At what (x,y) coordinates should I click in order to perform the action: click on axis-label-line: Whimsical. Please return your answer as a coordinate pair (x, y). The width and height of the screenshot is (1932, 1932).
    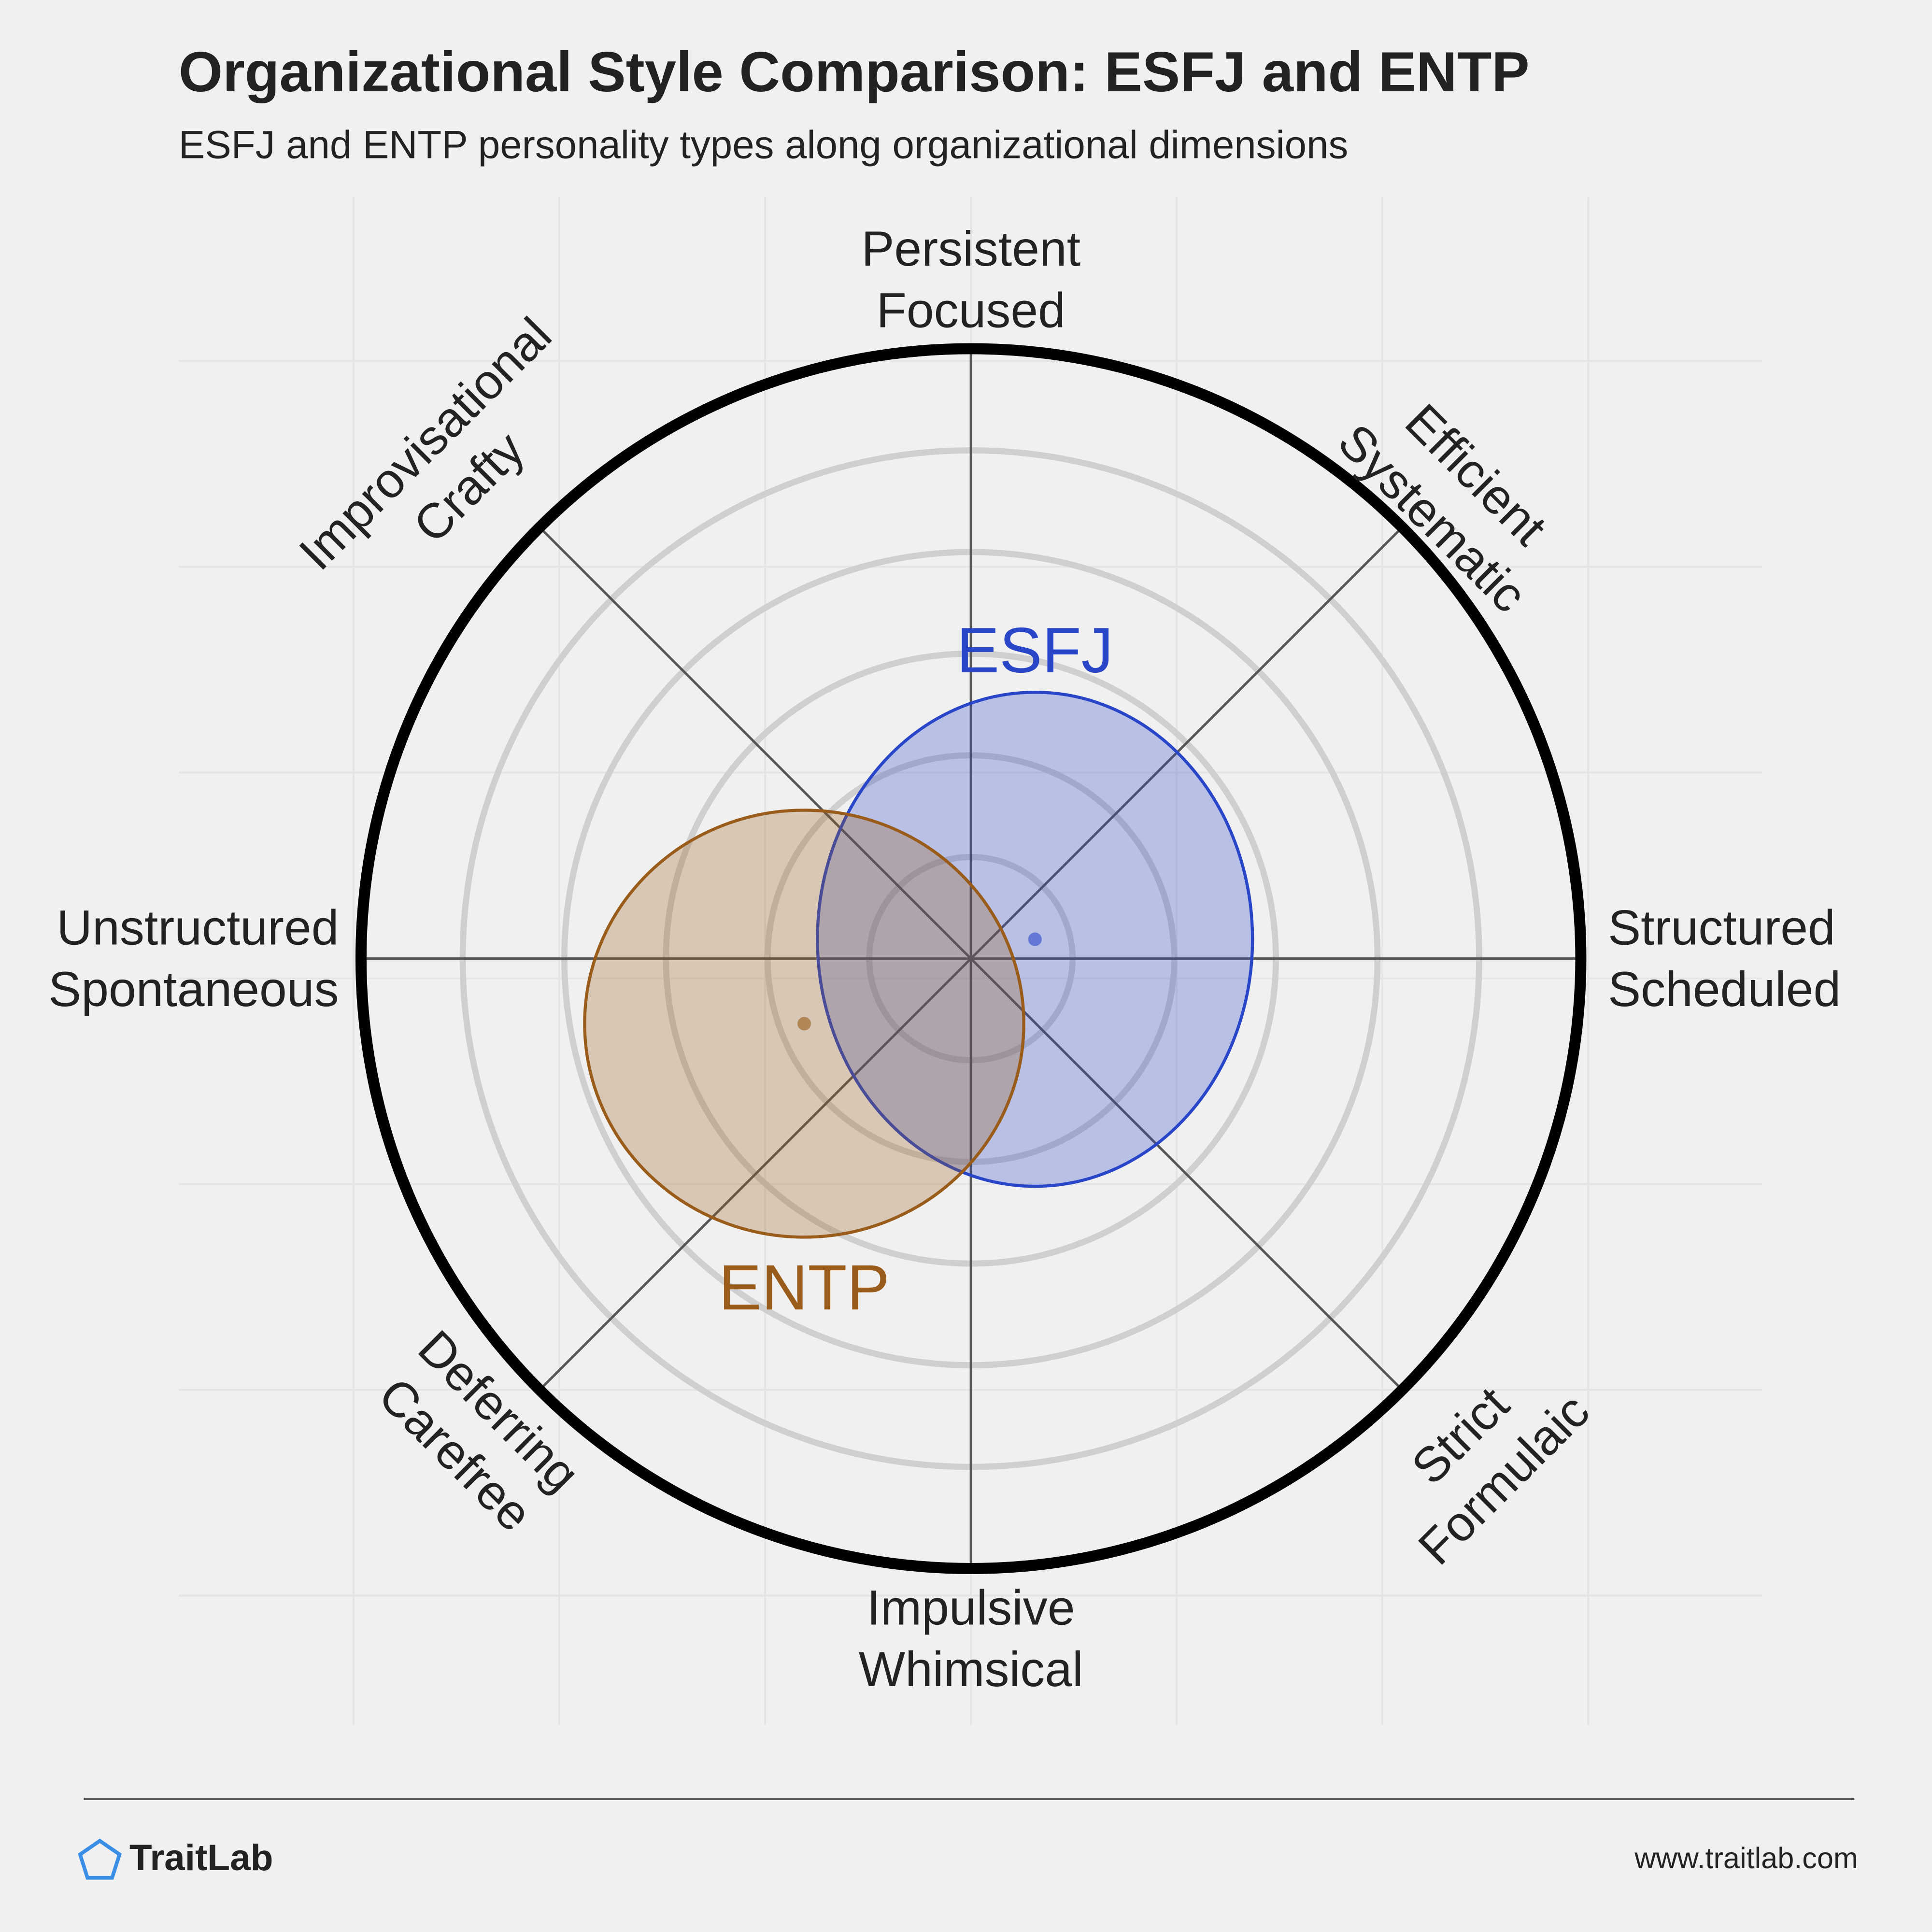
    Looking at the image, I should click on (971, 1669).